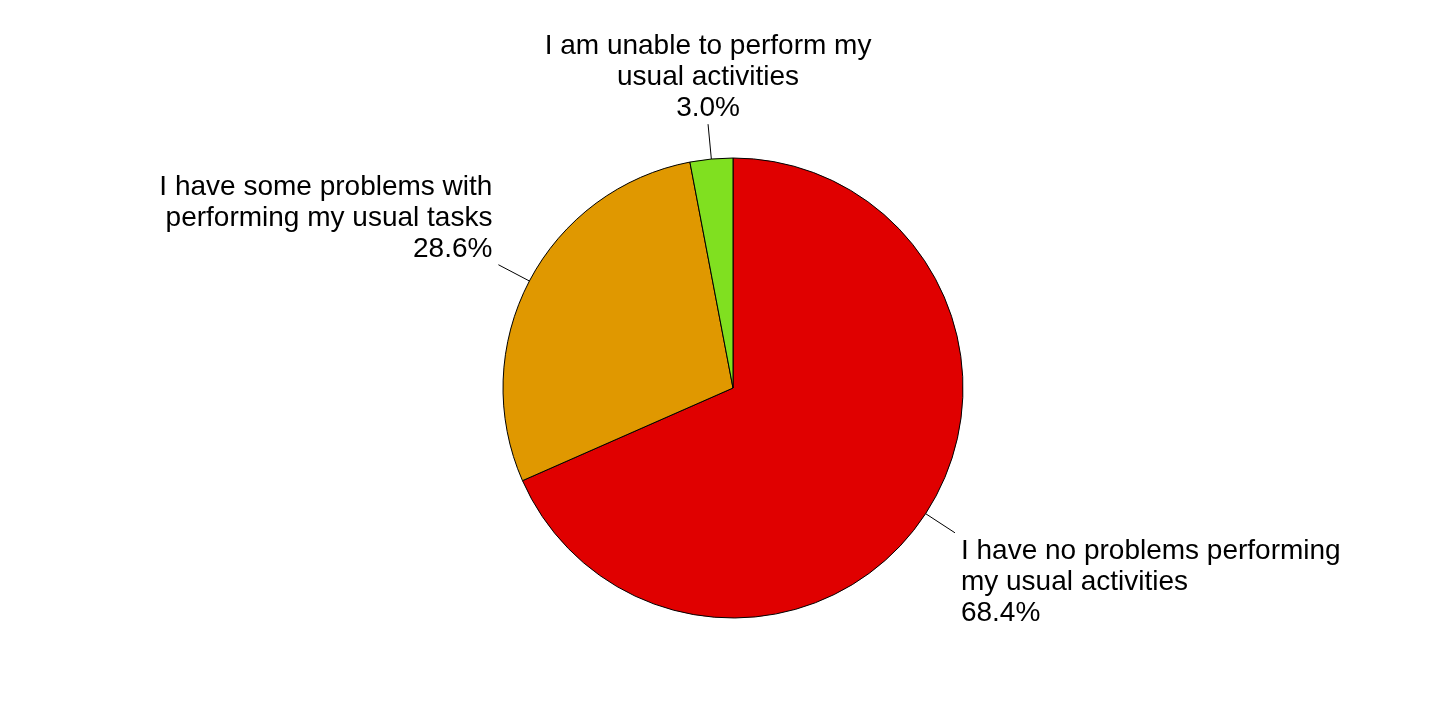 This screenshot has width=1439, height=707. I want to click on data-label: 28.6%, so click(453, 247).